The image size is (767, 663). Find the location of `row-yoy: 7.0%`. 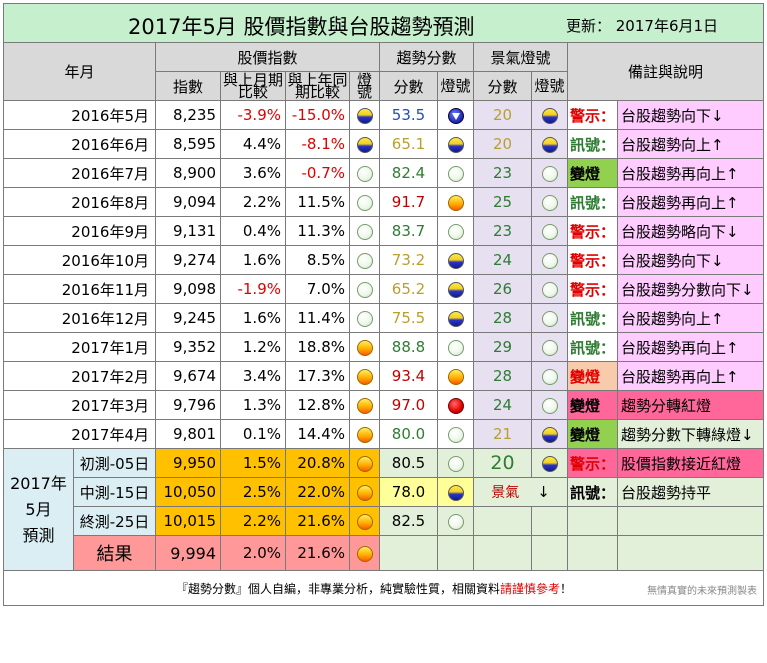

row-yoy: 7.0% is located at coordinates (317, 289).